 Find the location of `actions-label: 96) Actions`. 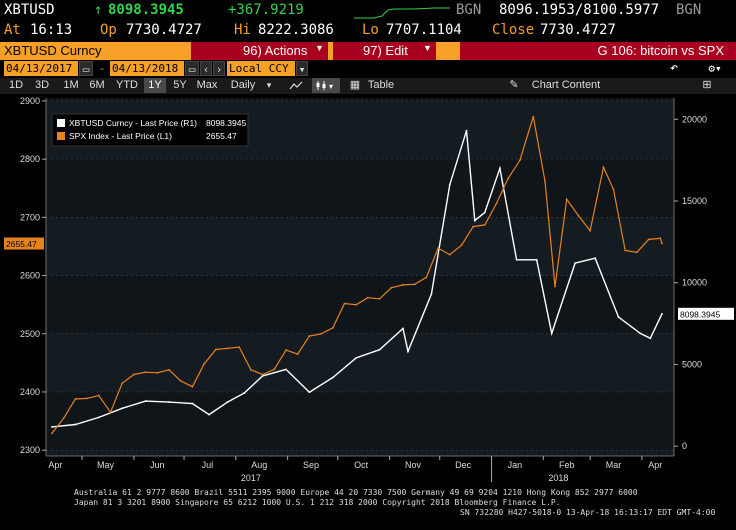

actions-label: 96) Actions is located at coordinates (275, 50).